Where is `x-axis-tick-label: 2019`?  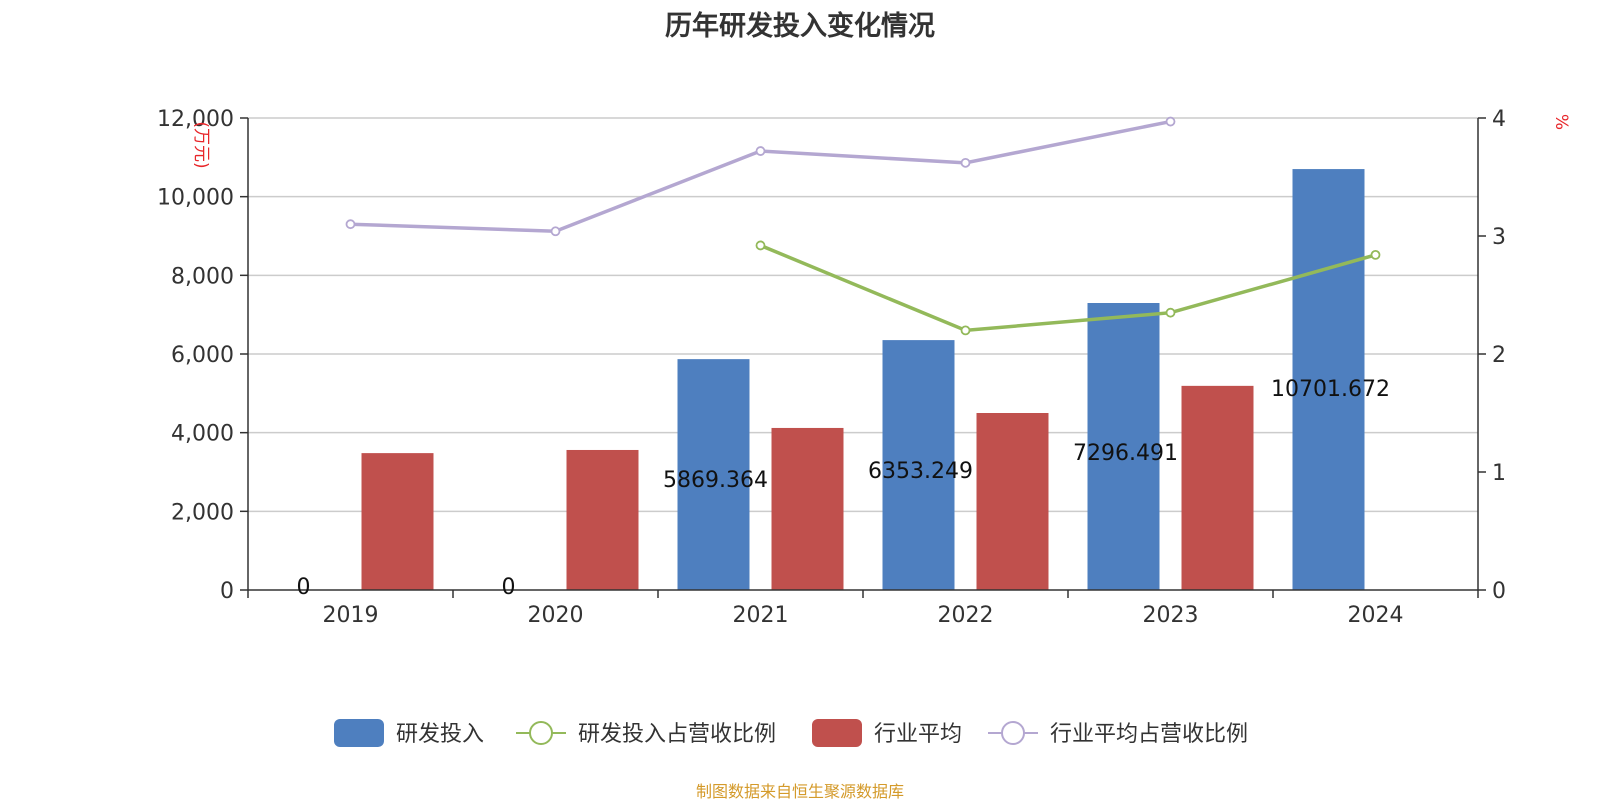 x-axis-tick-label: 2019 is located at coordinates (351, 615).